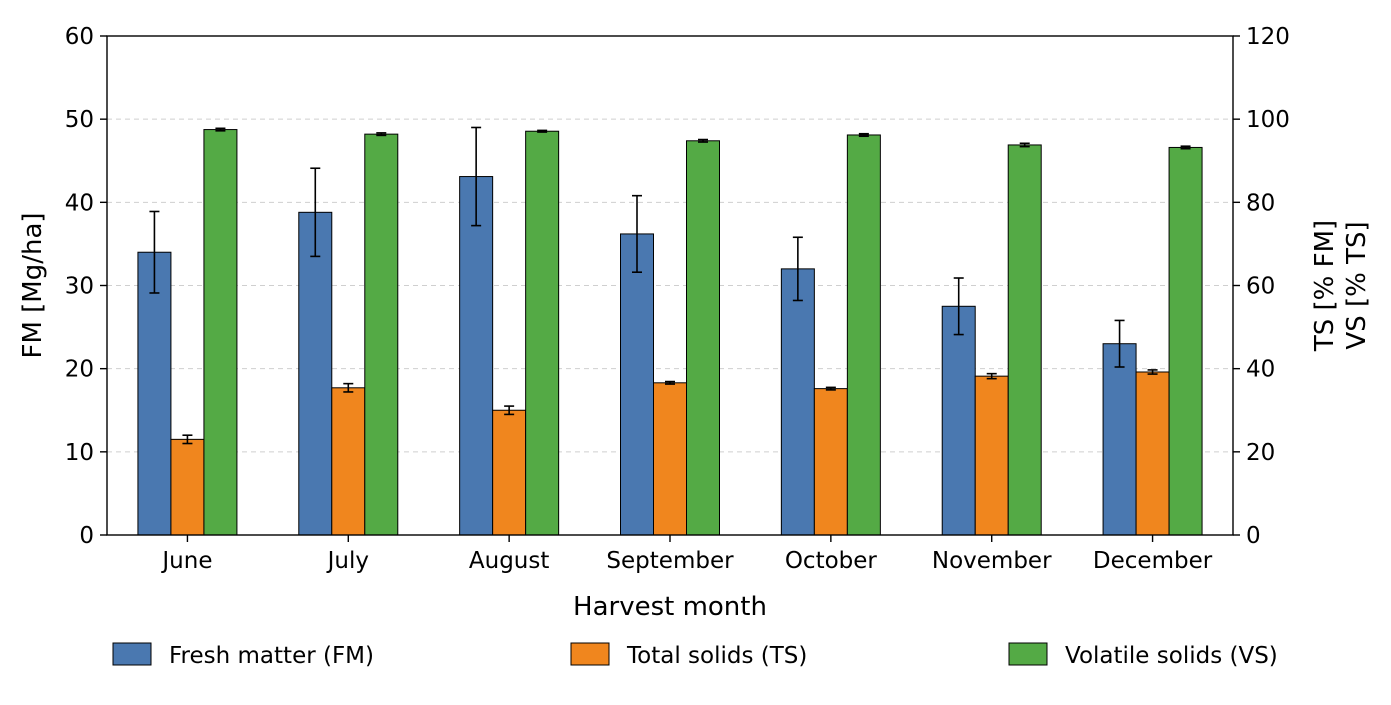  What do you see at coordinates (79, 287) in the screenshot?
I see `y-left-tick-label: 30` at bounding box center [79, 287].